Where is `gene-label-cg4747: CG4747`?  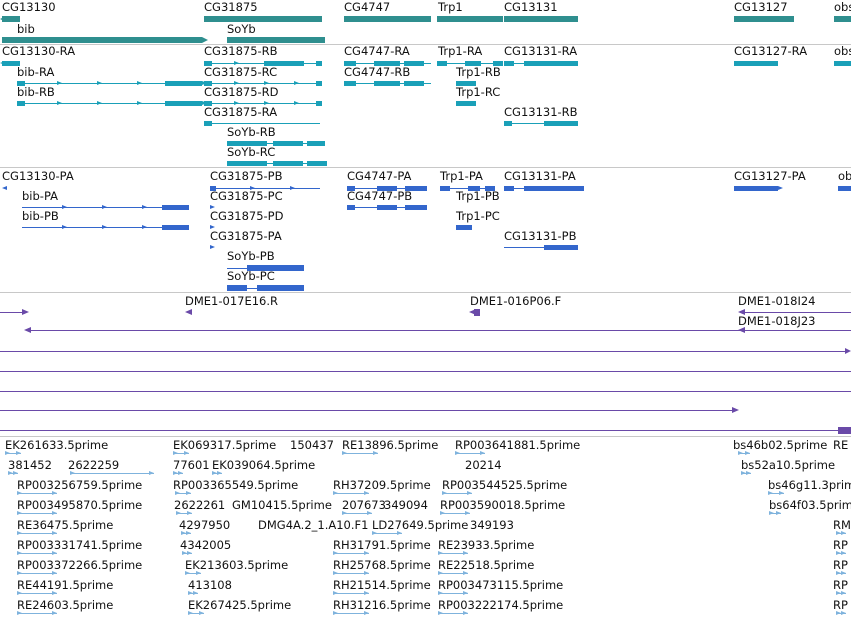 gene-label-cg4747: CG4747 is located at coordinates (367, 7).